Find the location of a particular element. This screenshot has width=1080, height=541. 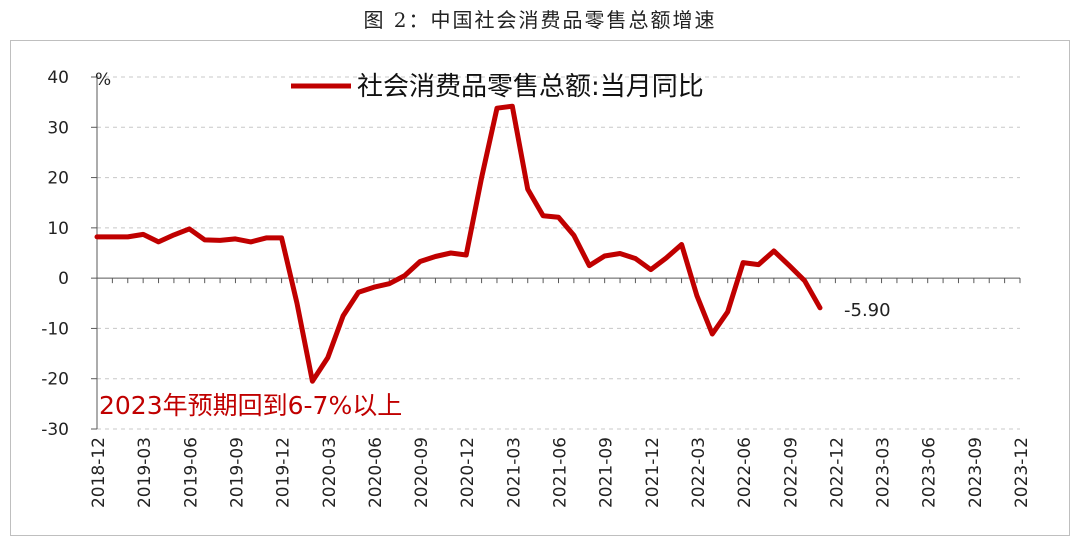

x-tick-label: 2021-12 is located at coordinates (653, 472).